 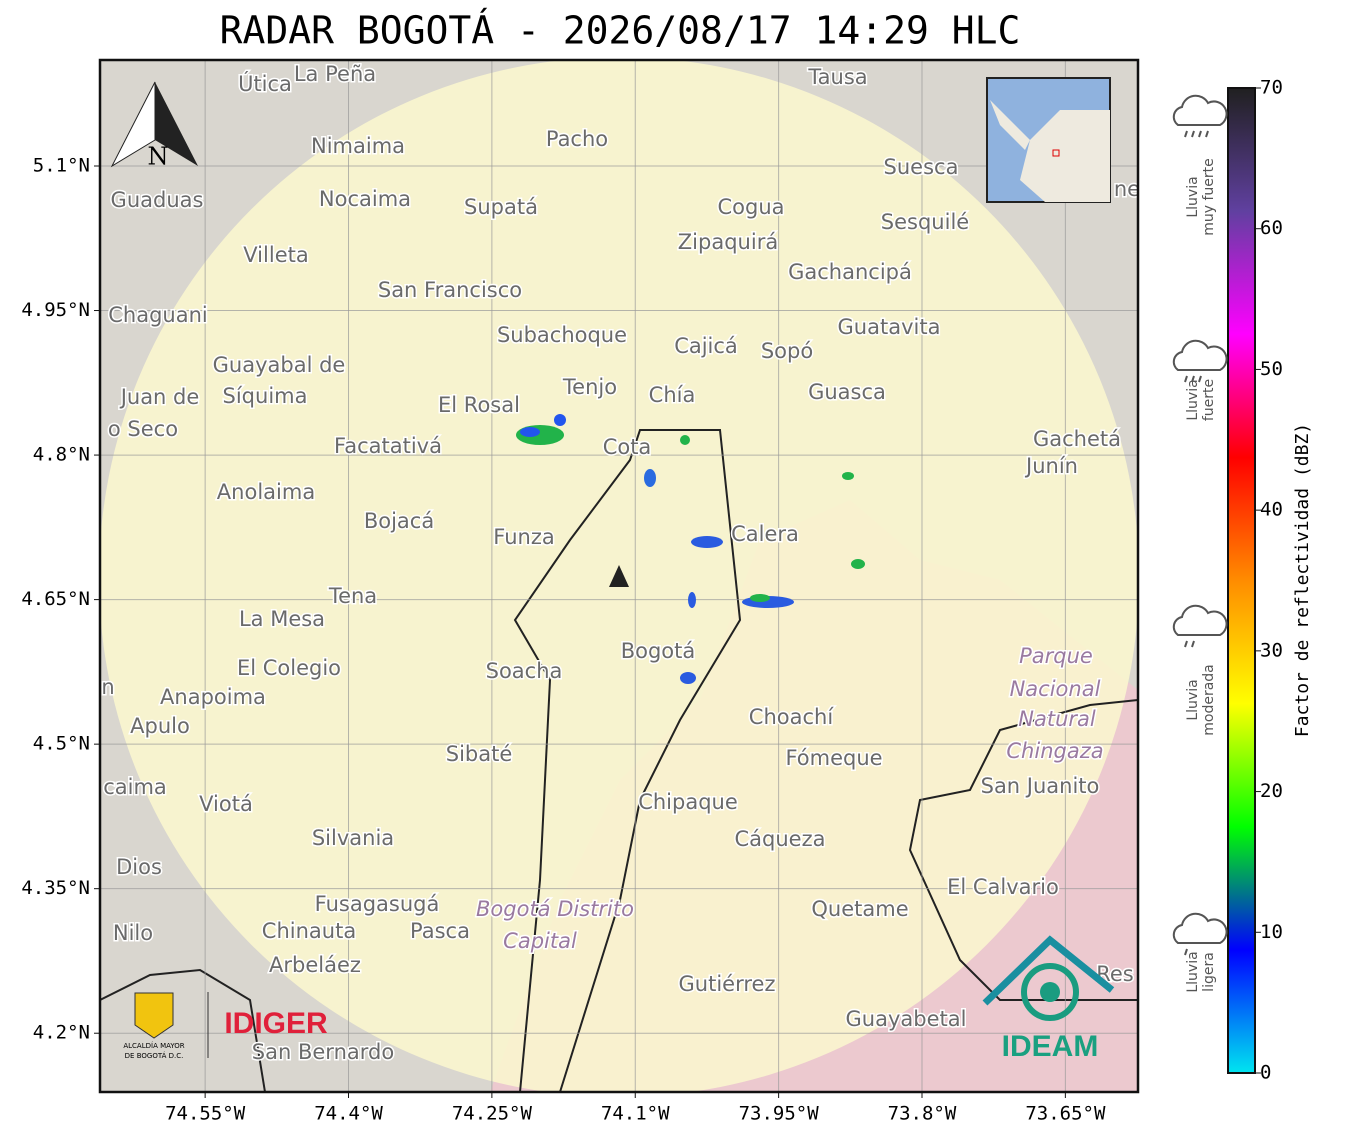 What do you see at coordinates (154, 126) in the screenshot?
I see `north-arrow: N` at bounding box center [154, 126].